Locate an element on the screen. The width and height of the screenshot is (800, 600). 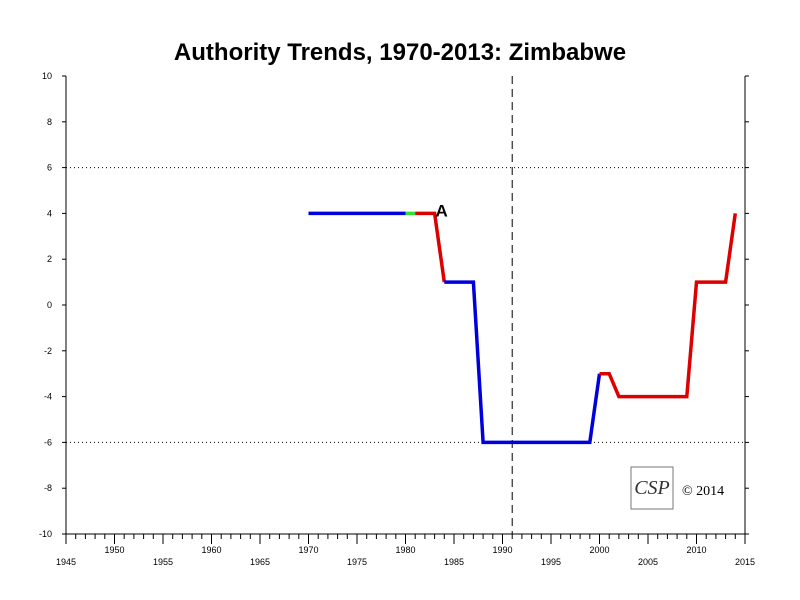
y-tick-label: 6 is located at coordinates (49, 168).